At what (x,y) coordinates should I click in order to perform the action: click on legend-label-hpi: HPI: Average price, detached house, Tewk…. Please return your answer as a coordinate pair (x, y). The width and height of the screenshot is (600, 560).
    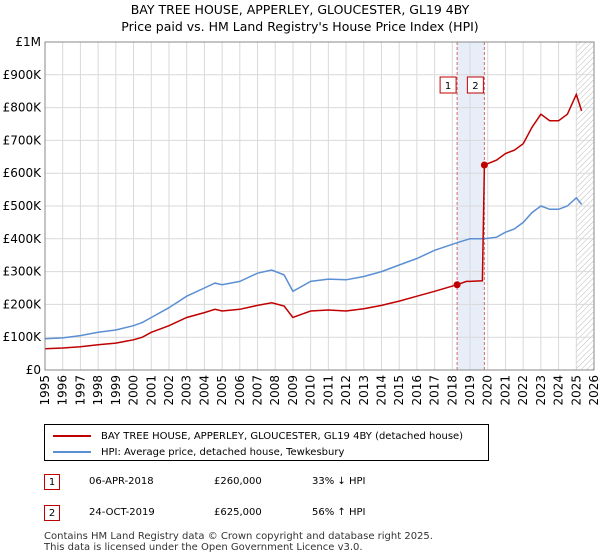
    Looking at the image, I should click on (223, 452).